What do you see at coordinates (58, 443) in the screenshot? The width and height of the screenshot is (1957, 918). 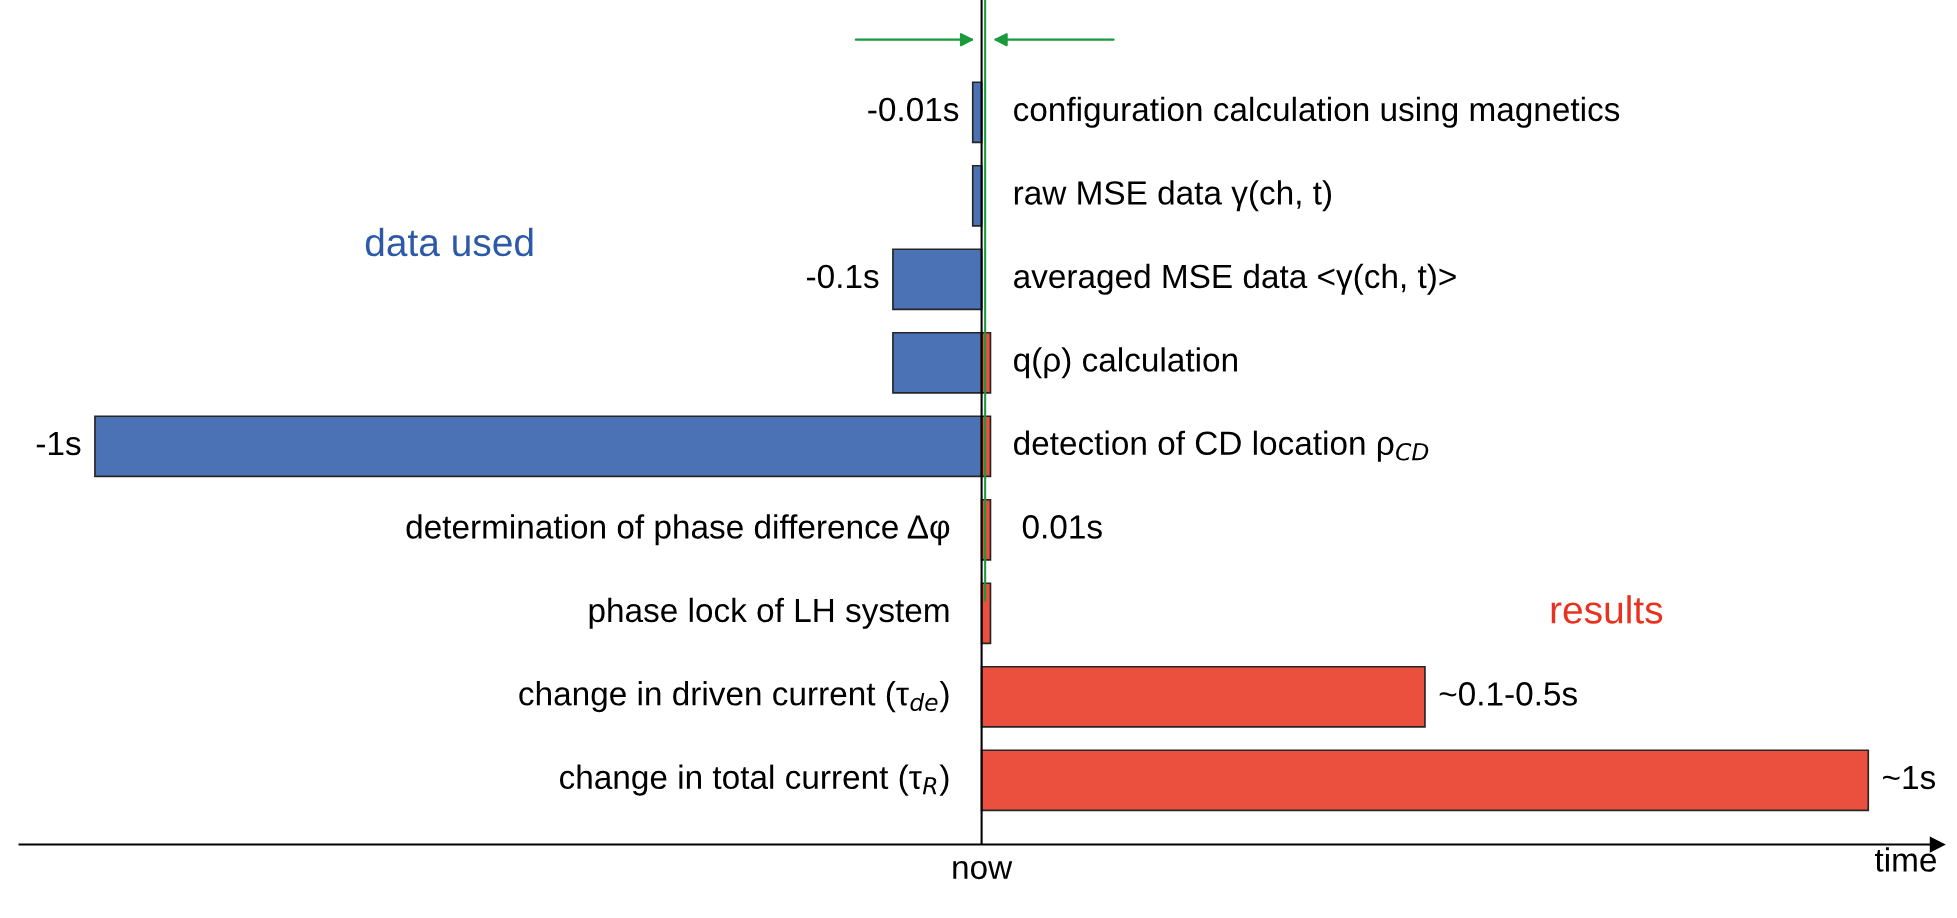 I see `data-label: -1s` at bounding box center [58, 443].